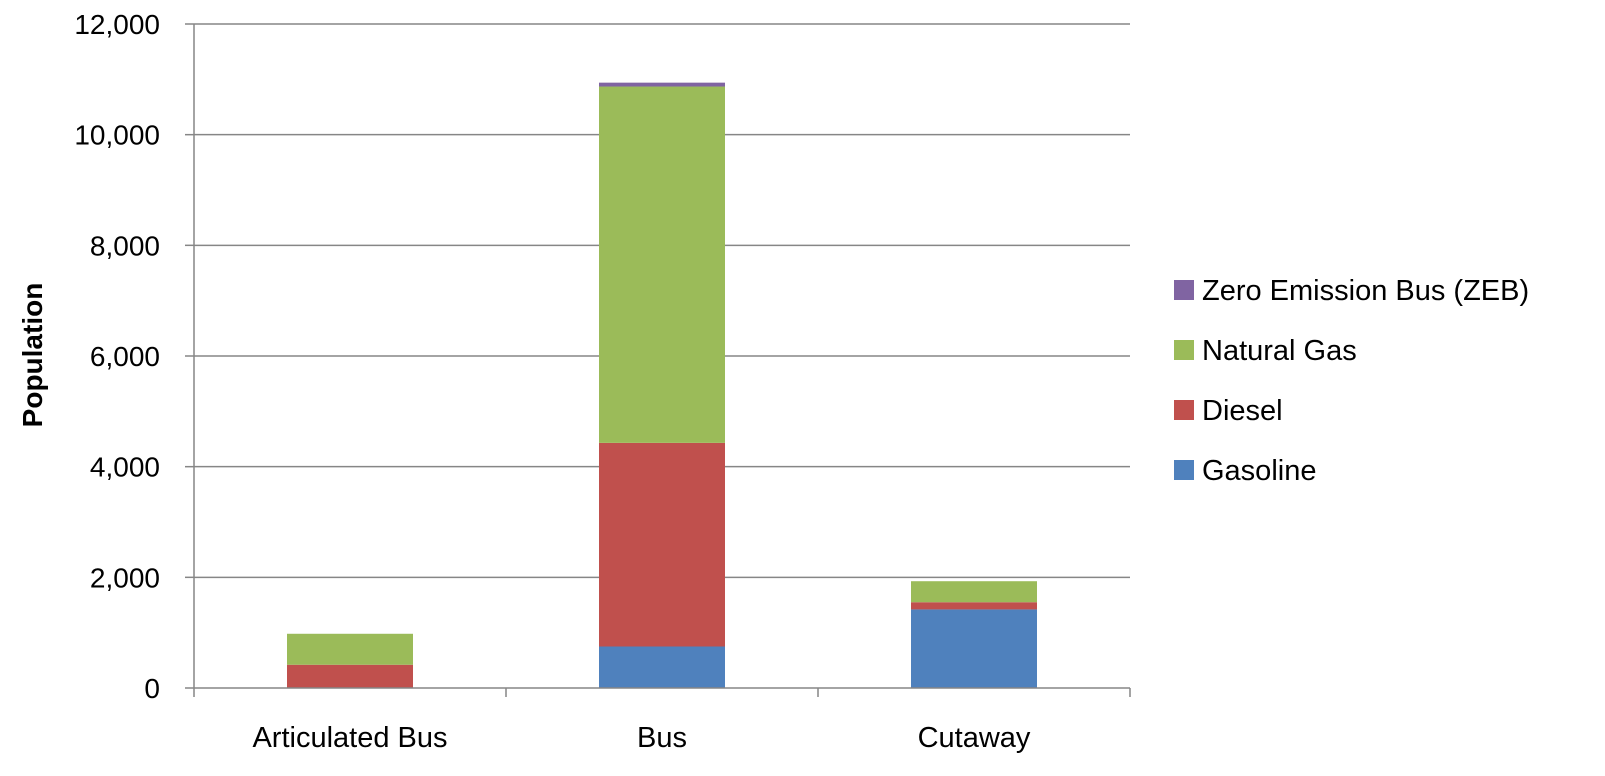 Image resolution: width=1605 pixels, height=776 pixels. What do you see at coordinates (974, 738) in the screenshot?
I see `x-tick-label: Cutaway` at bounding box center [974, 738].